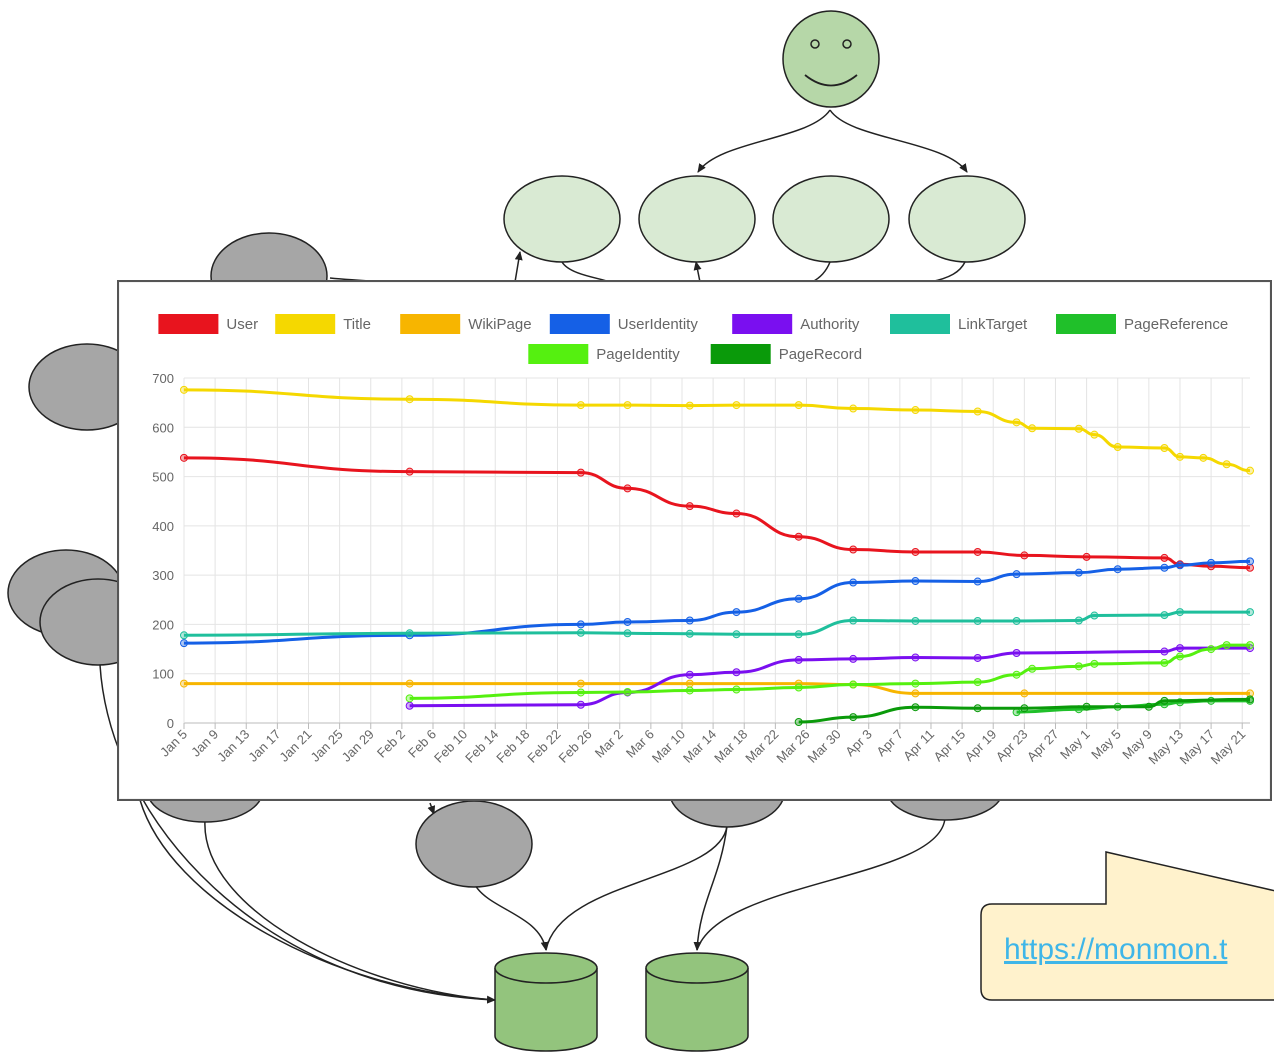  Describe the element at coordinates (163, 526) in the screenshot. I see `y-tick-label: 400` at that location.